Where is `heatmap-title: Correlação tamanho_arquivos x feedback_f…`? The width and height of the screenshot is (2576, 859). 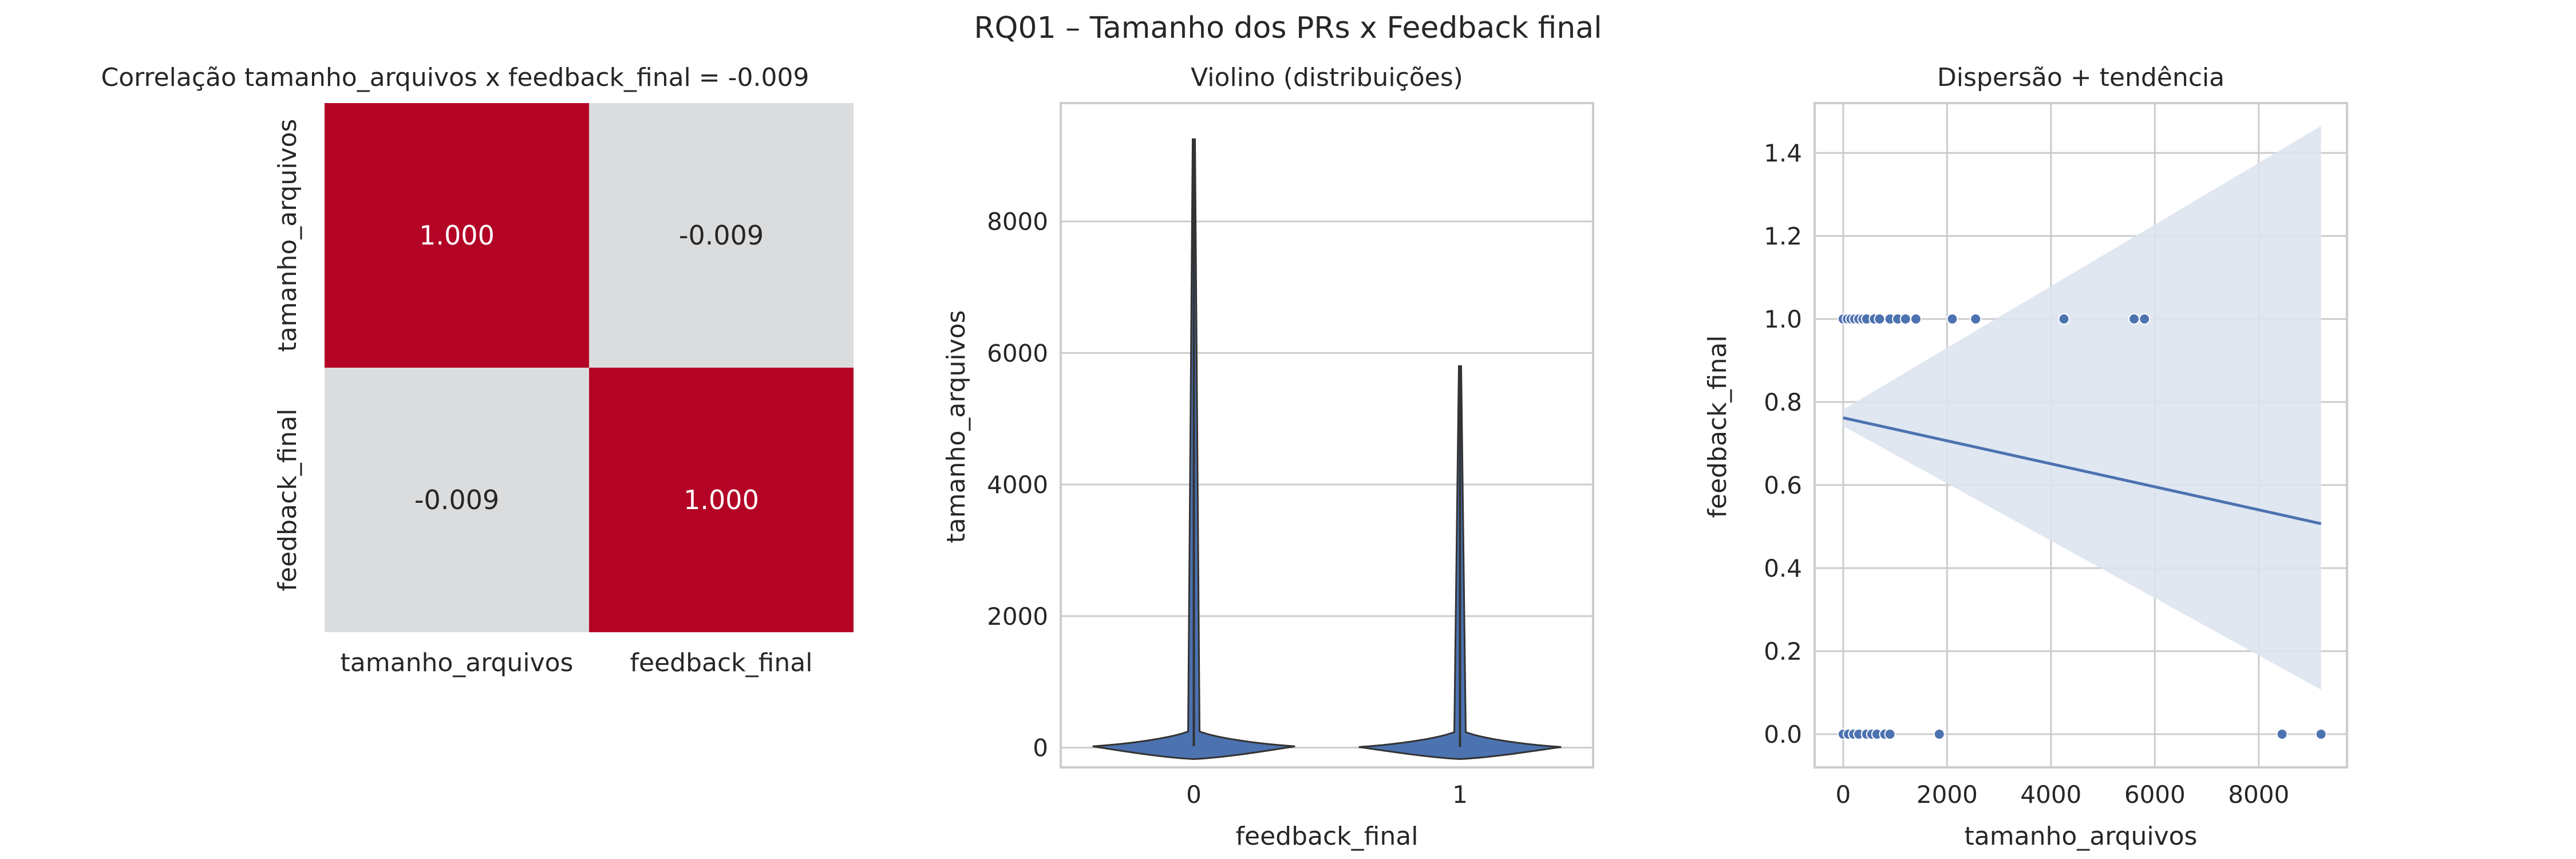 heatmap-title: Correlação tamanho_arquivos x feedback_f… is located at coordinates (455, 77).